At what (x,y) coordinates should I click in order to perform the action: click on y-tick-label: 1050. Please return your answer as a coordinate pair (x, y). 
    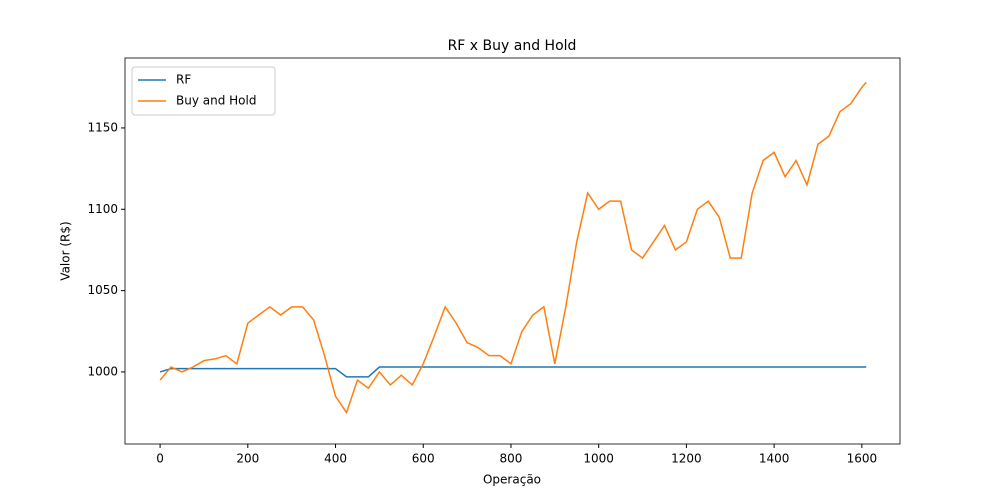
    Looking at the image, I should click on (102, 290).